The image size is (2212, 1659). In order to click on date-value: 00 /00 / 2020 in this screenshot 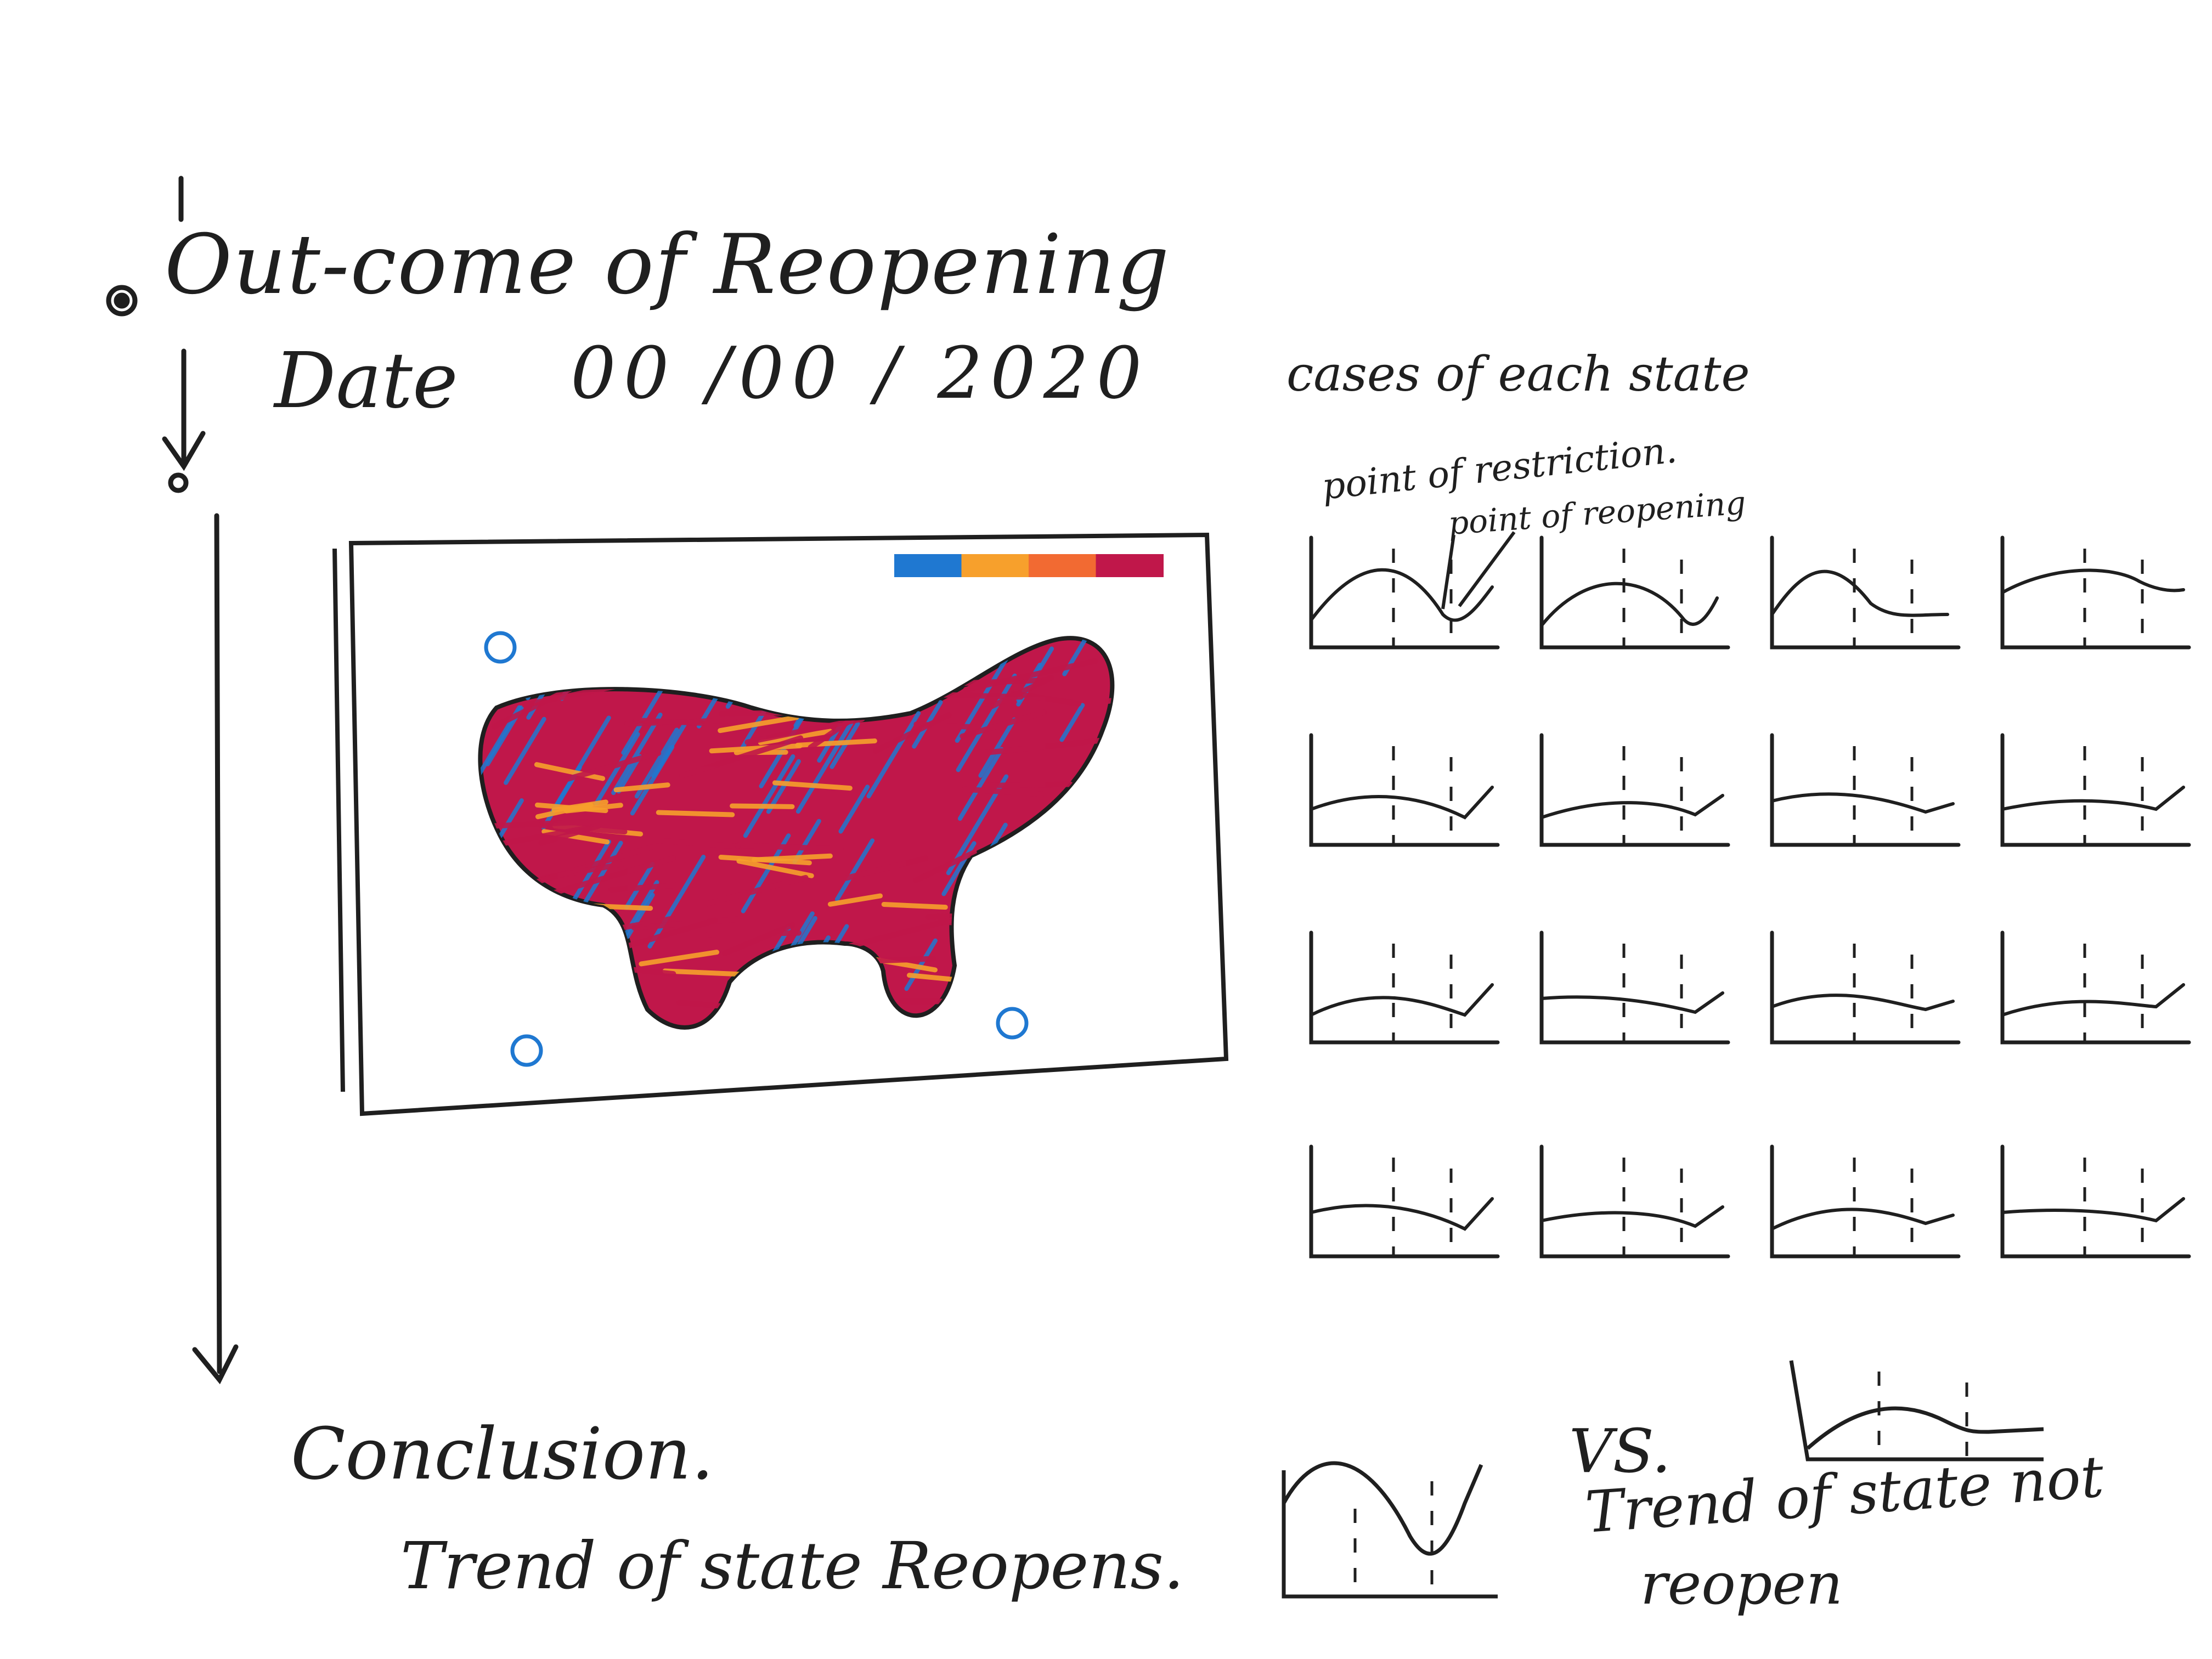, I will do `click(861, 373)`.